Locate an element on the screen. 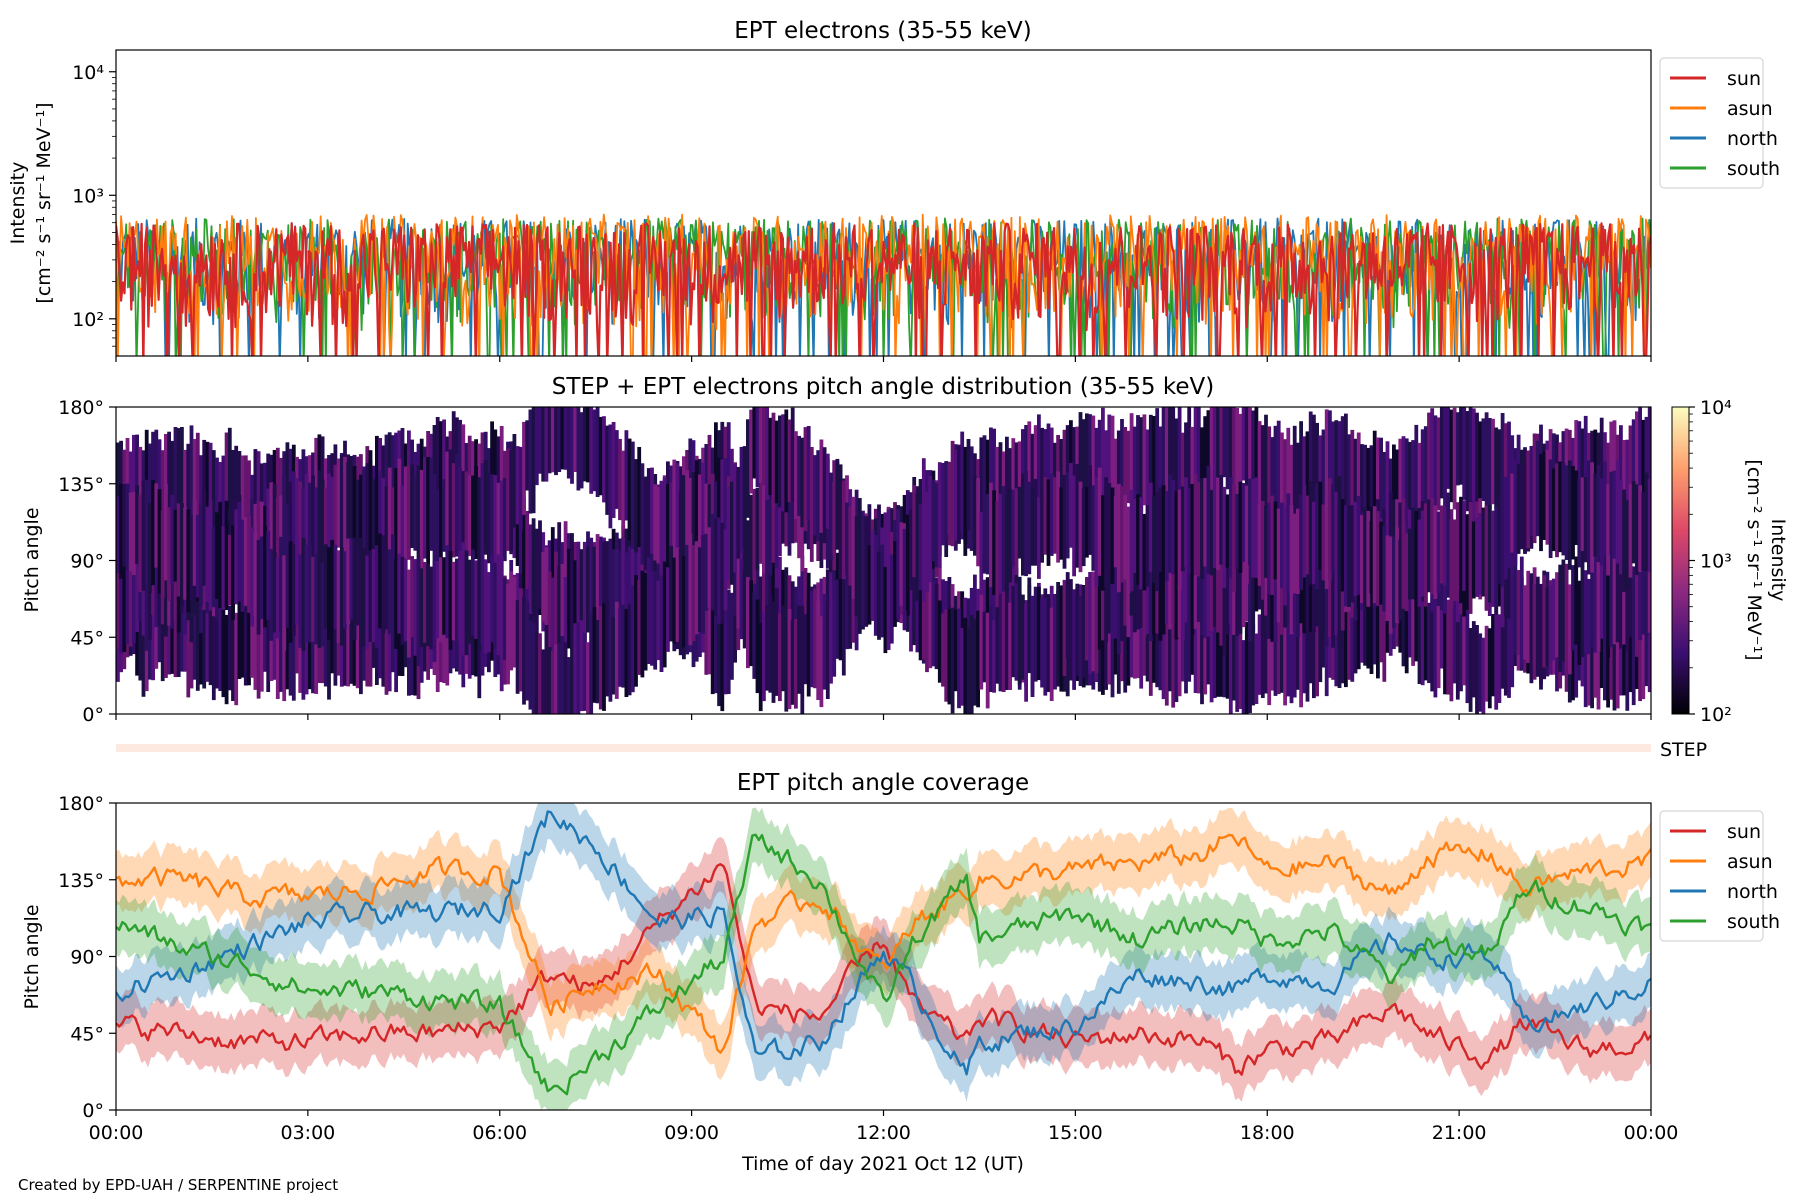 This screenshot has height=1200, width=1800. legend2-south-label: south is located at coordinates (1753, 922).